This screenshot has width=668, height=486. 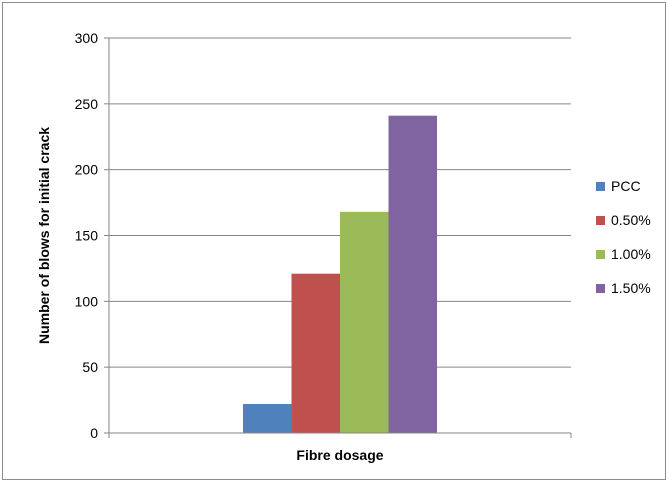 What do you see at coordinates (339, 455) in the screenshot?
I see `x-axis-title: Fibre dosage` at bounding box center [339, 455].